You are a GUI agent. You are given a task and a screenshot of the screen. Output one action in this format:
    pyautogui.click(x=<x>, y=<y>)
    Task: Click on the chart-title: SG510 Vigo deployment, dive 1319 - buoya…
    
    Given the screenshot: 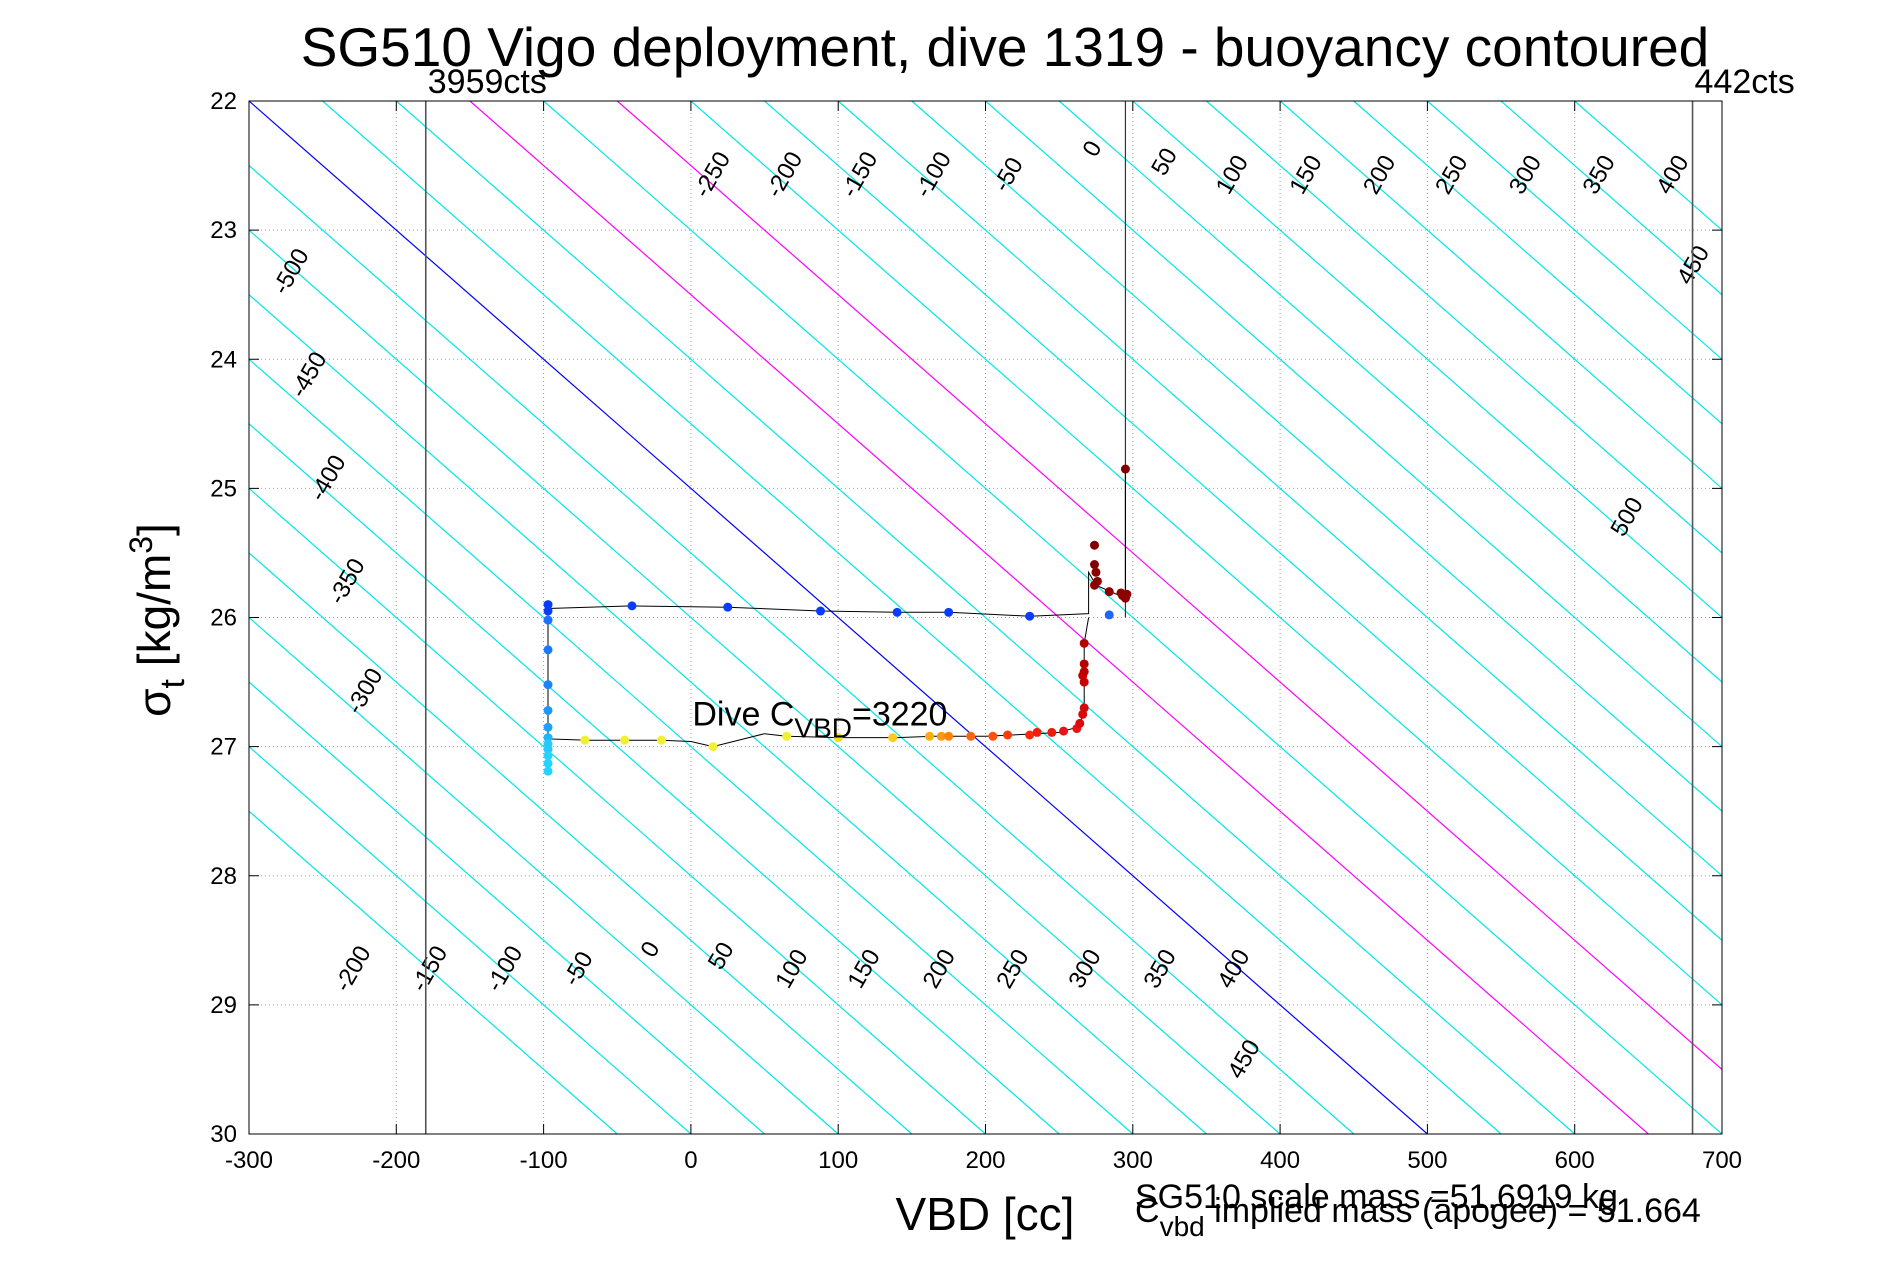 What is the action you would take?
    pyautogui.click(x=1005, y=47)
    